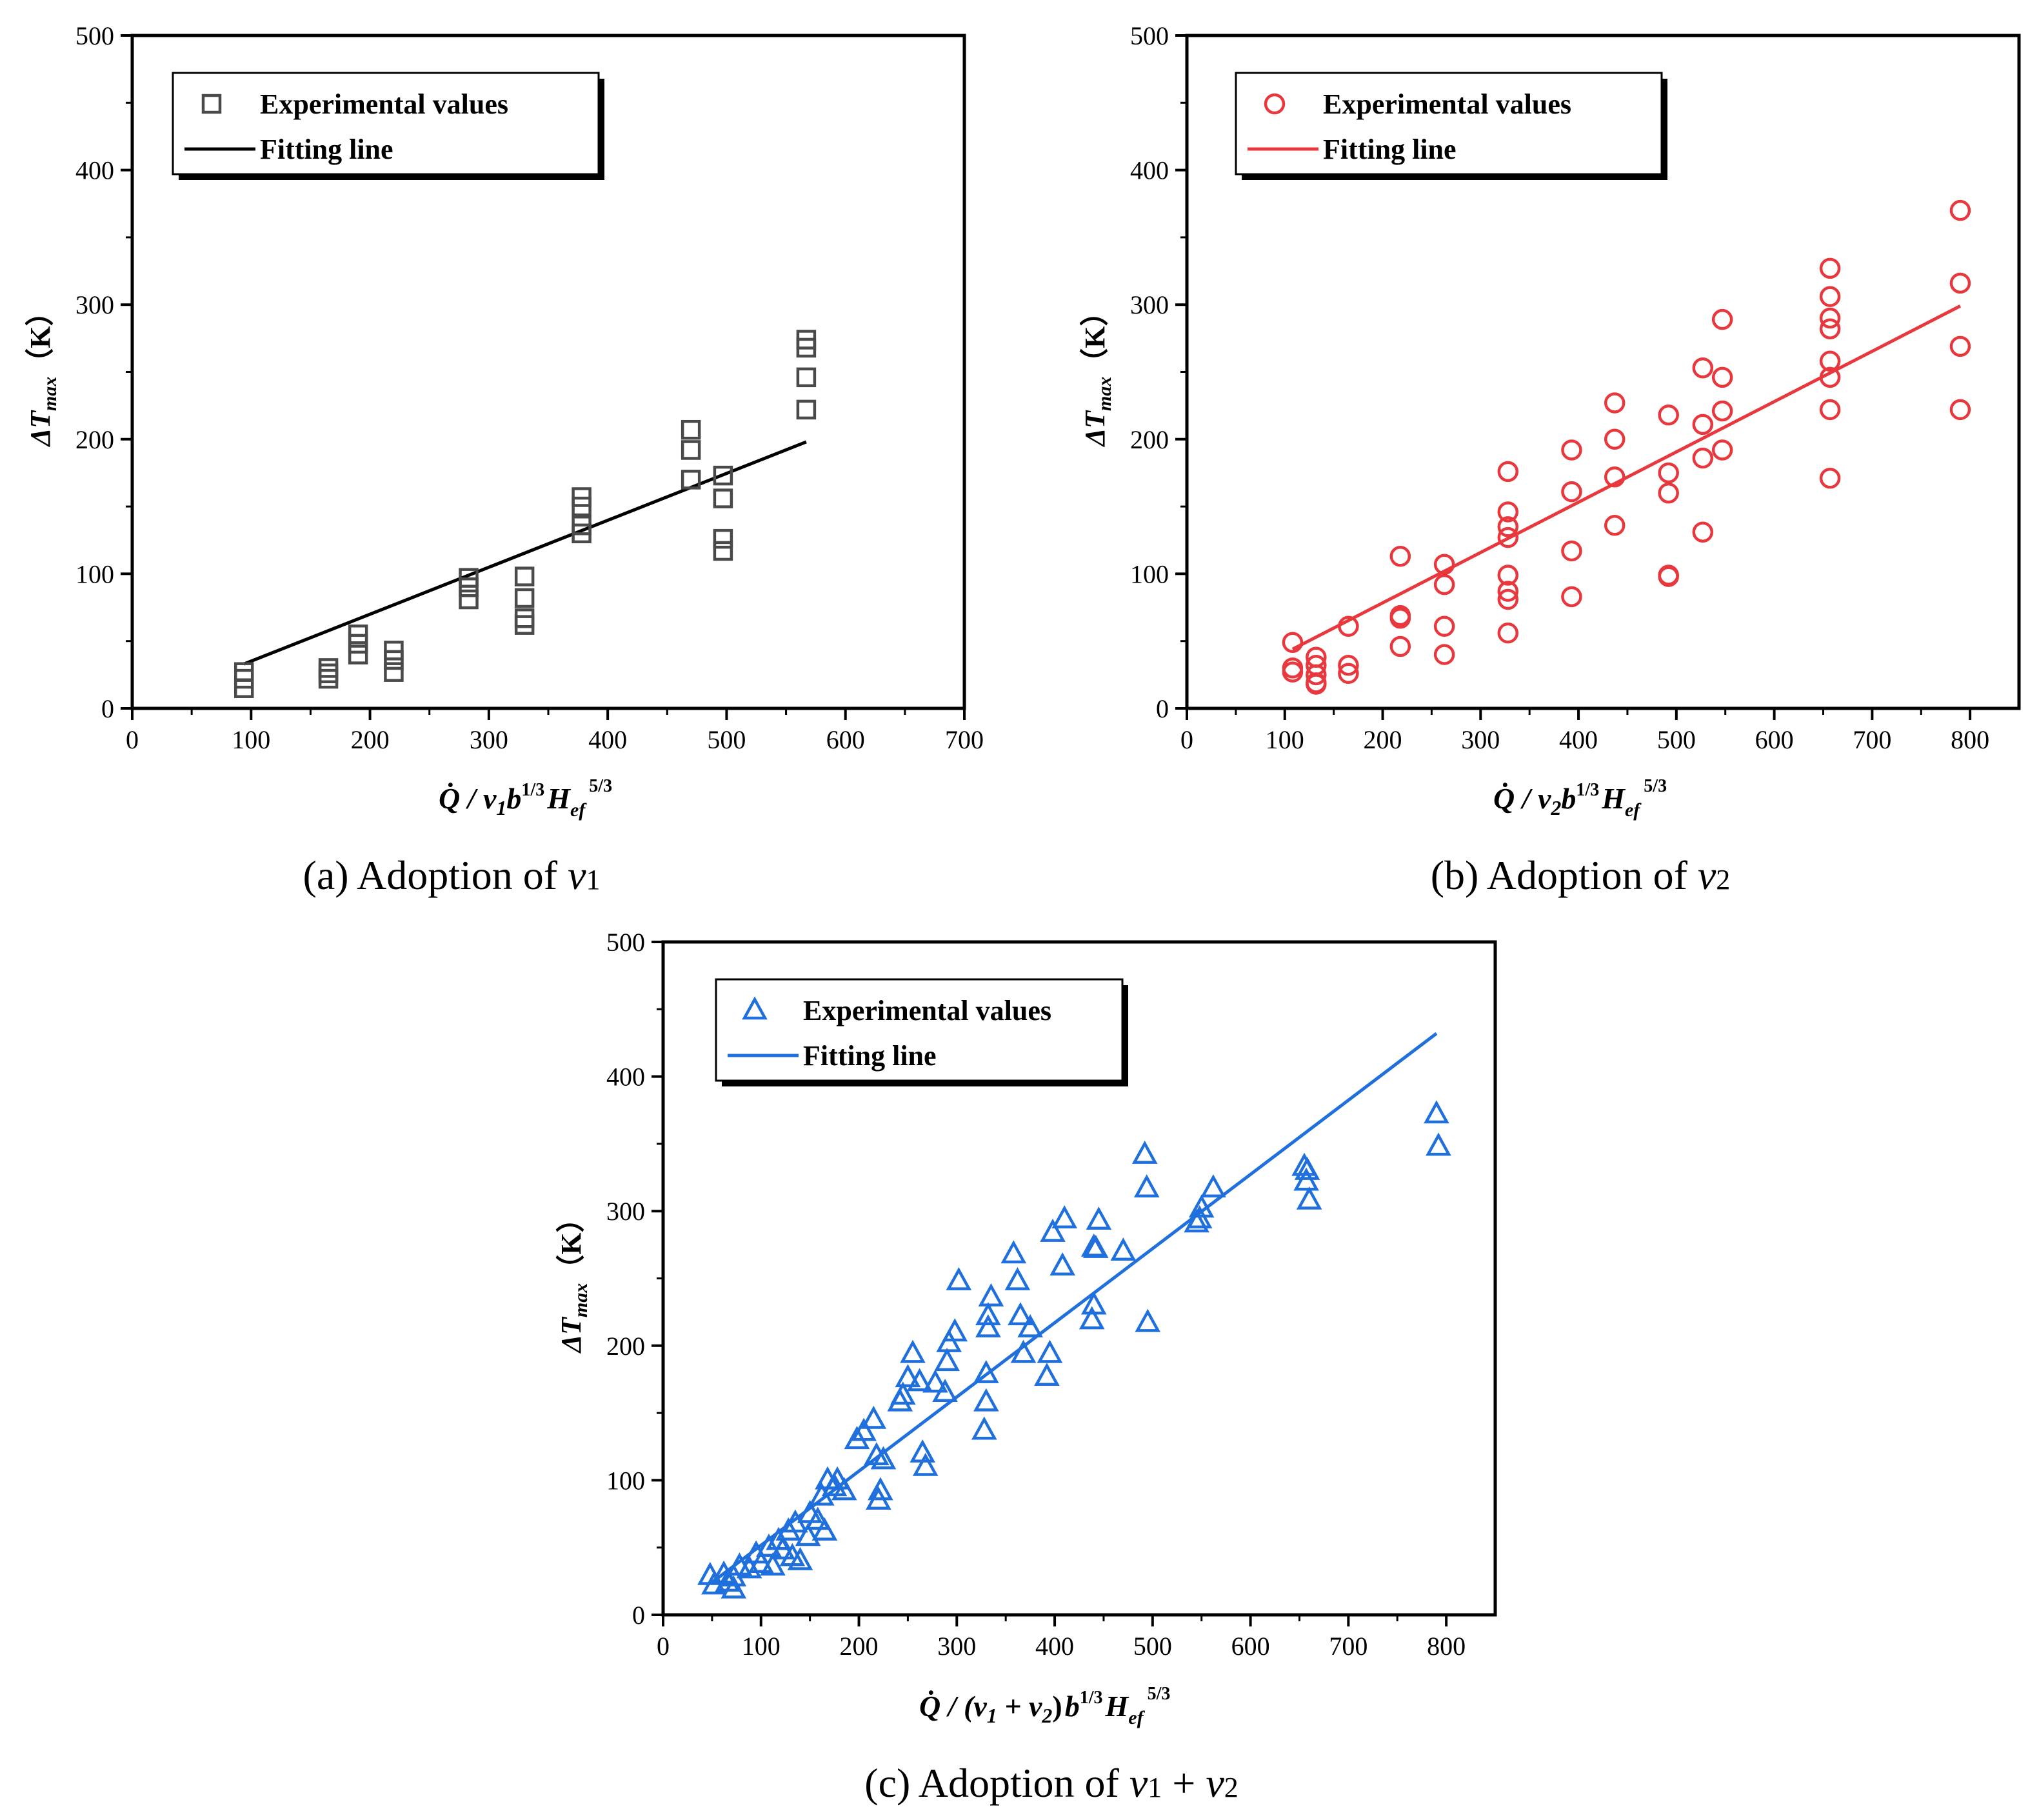 This screenshot has height=1820, width=2039. What do you see at coordinates (1162, 708) in the screenshot?
I see `y-tick-label: 0` at bounding box center [1162, 708].